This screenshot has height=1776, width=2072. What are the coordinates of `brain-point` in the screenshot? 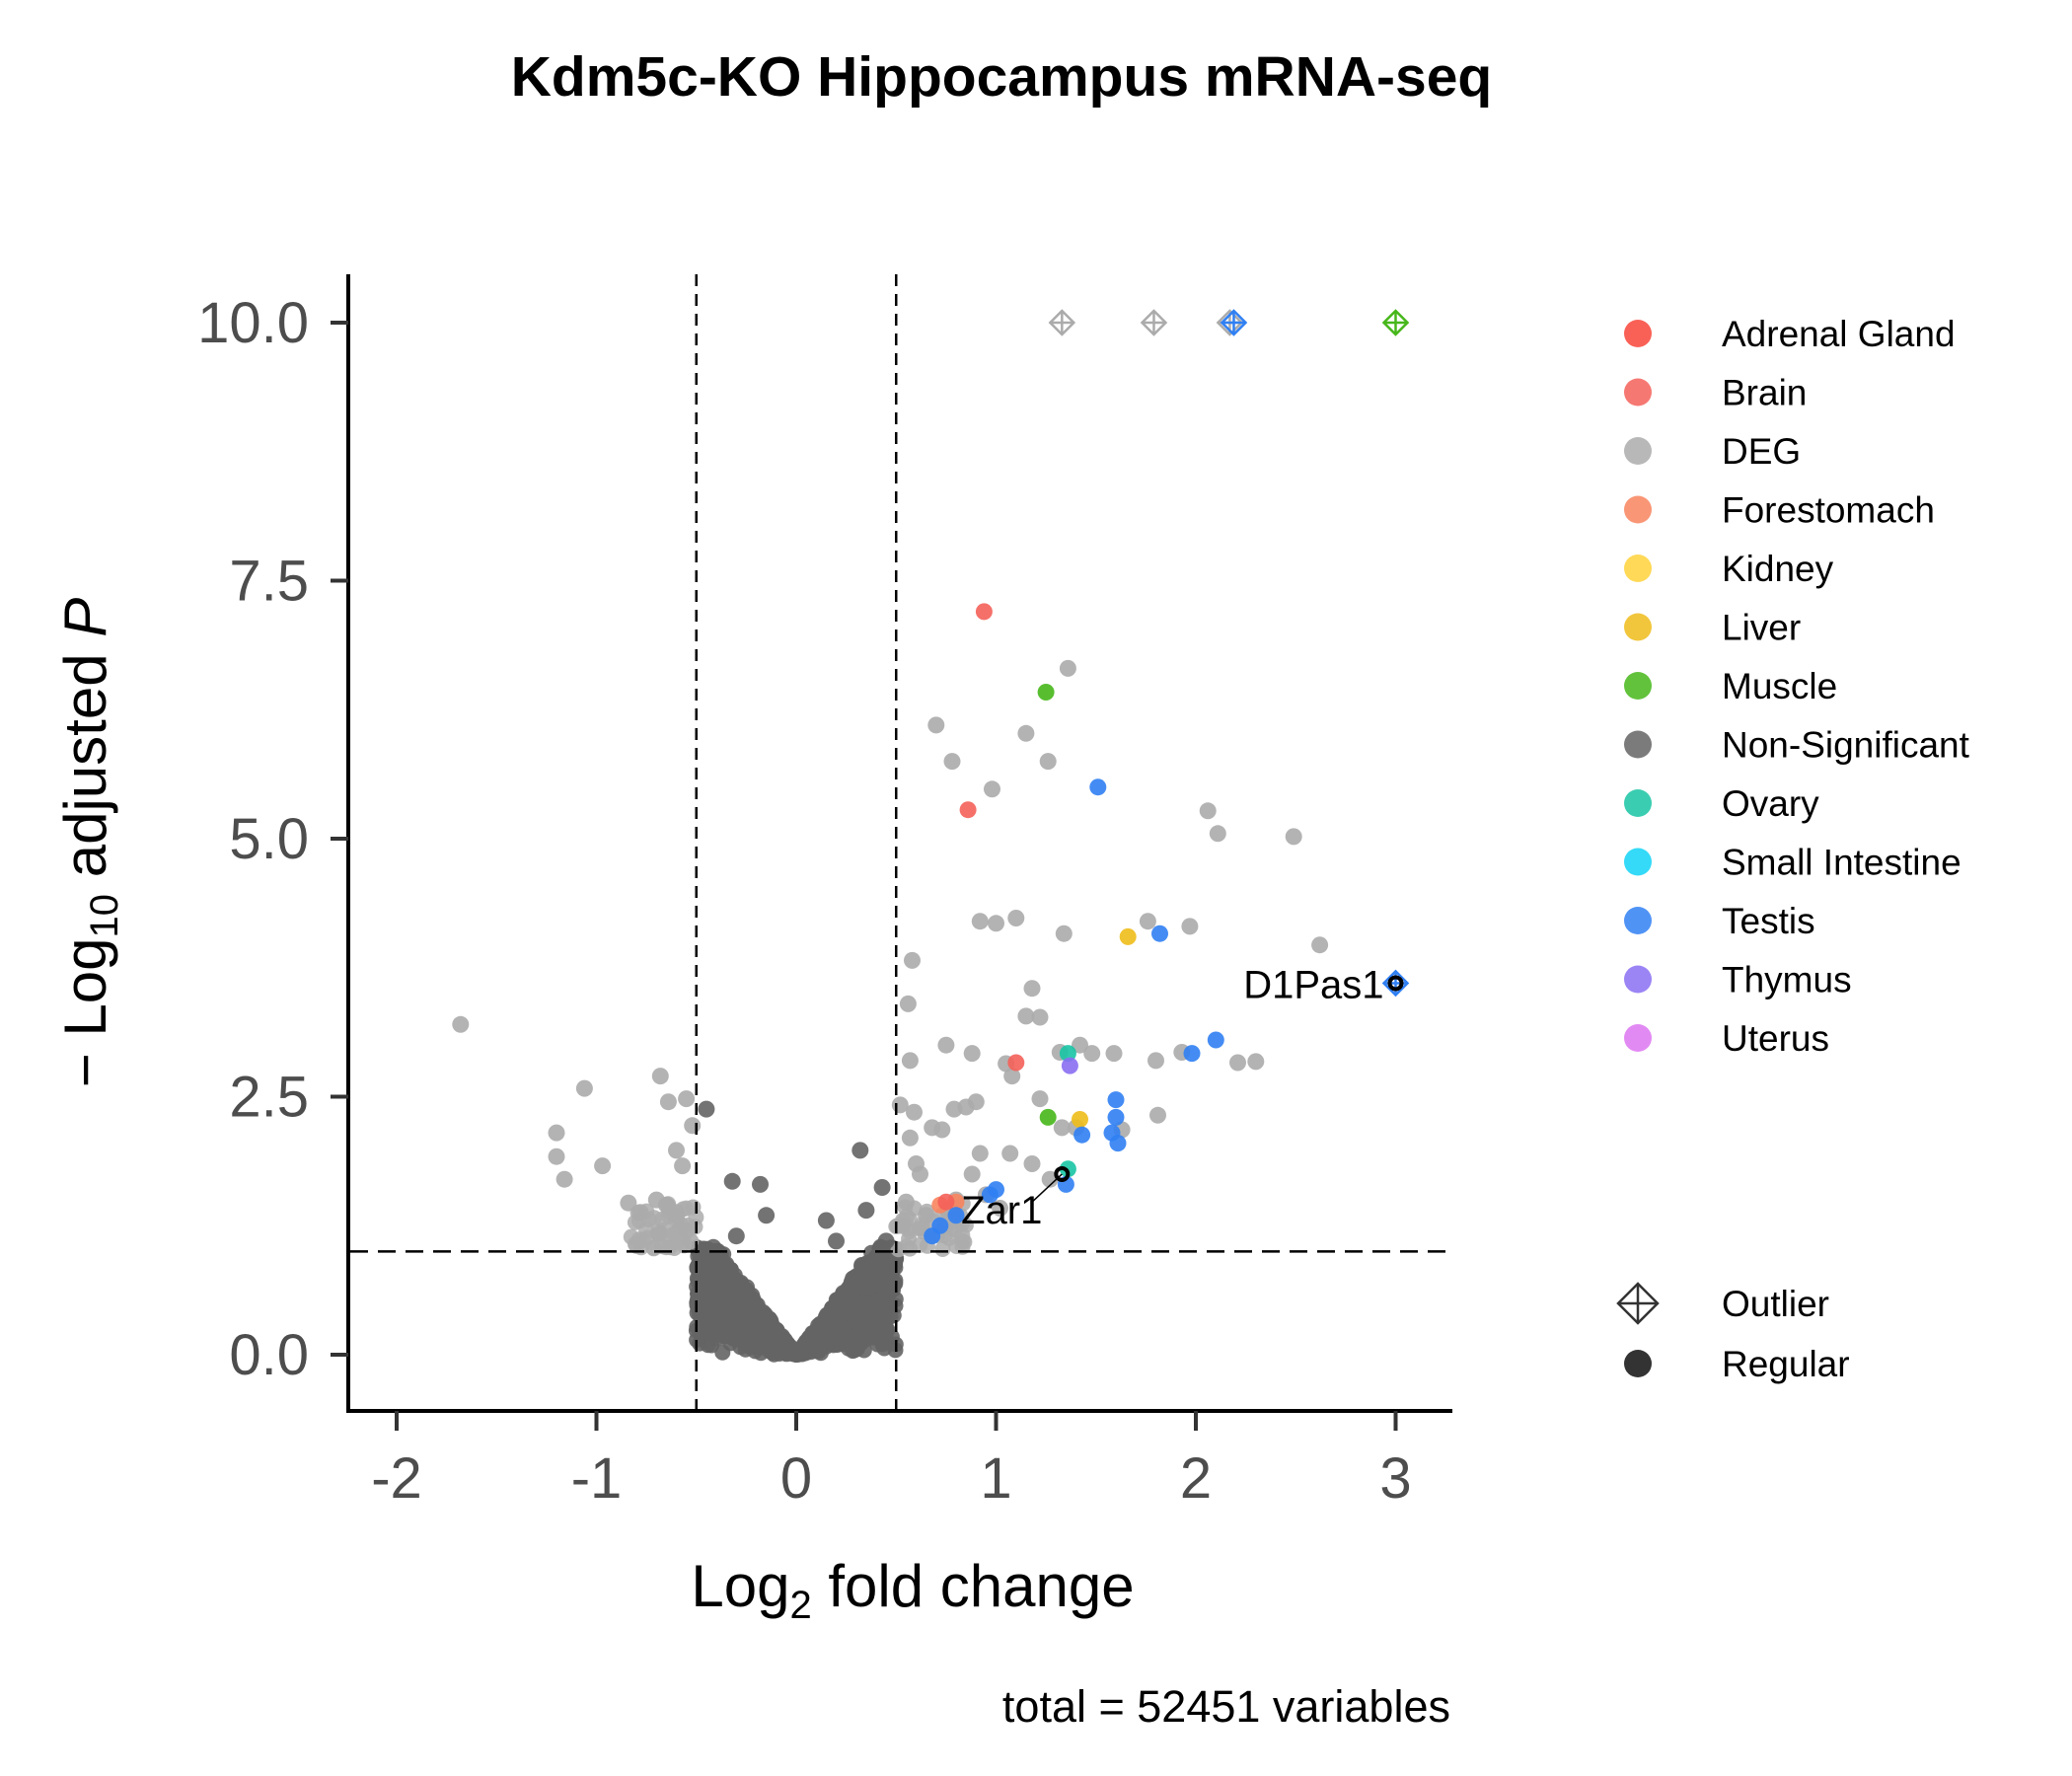 It's located at (946, 1202).